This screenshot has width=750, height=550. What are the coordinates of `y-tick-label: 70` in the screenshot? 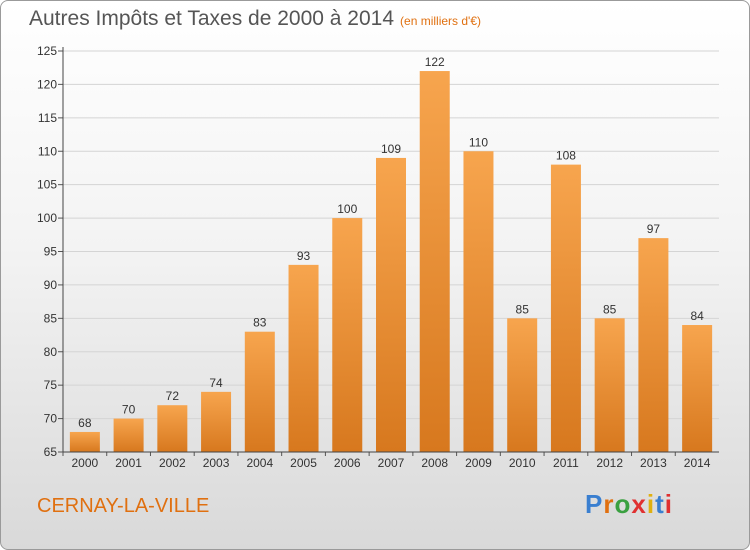 It's located at (51, 419).